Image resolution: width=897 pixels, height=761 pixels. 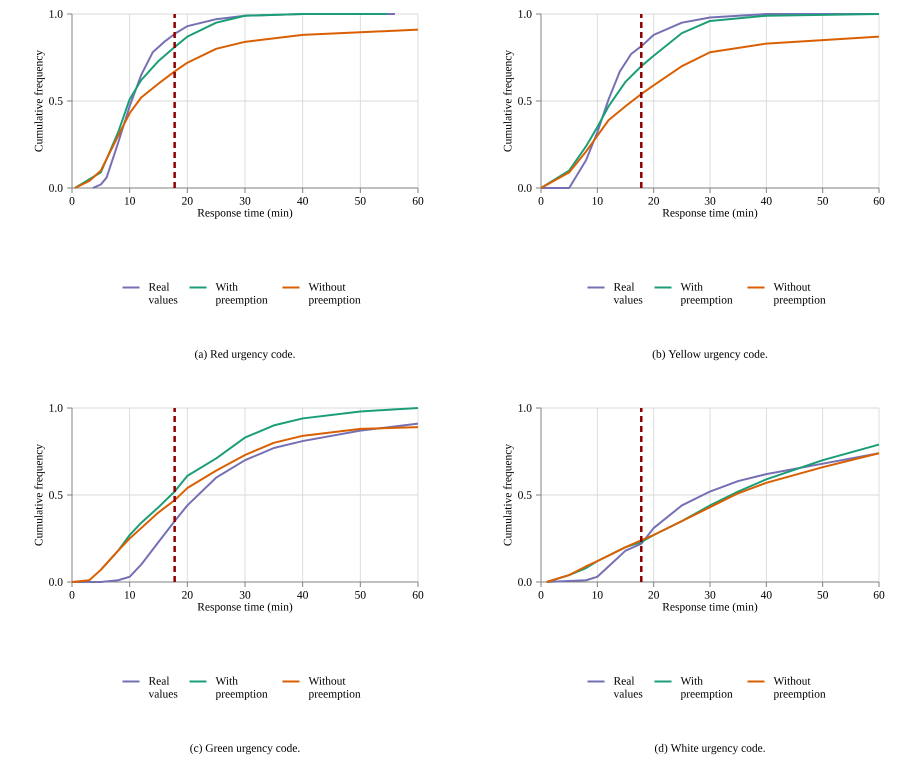 What do you see at coordinates (245, 355) in the screenshot?
I see `text: (a) Red urgency code.` at bounding box center [245, 355].